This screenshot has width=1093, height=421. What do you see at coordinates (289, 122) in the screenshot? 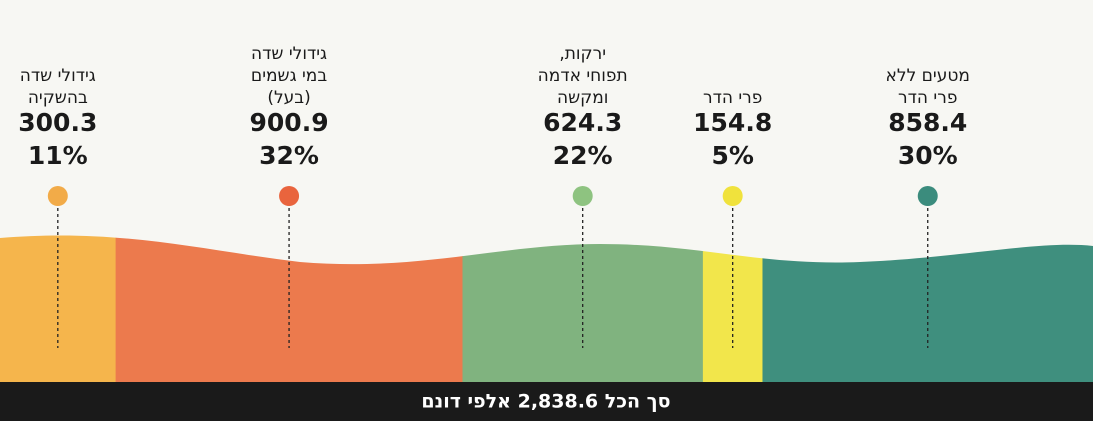
I see `value-label: 900.9` at bounding box center [289, 122].